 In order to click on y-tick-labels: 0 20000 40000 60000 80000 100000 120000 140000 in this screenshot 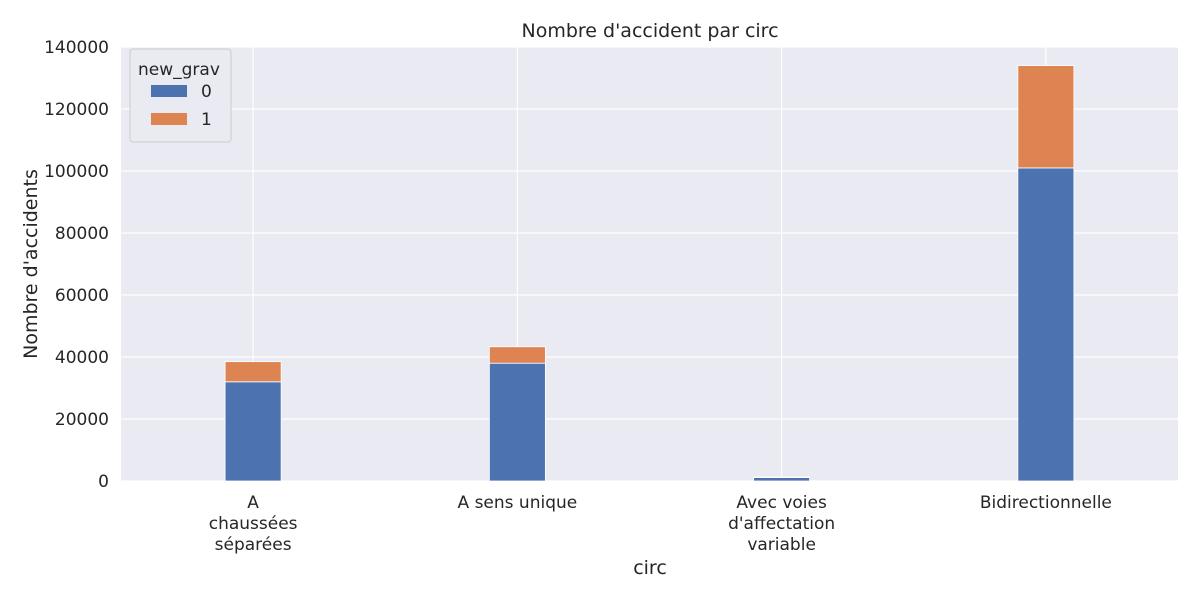, I will do `click(76, 265)`.